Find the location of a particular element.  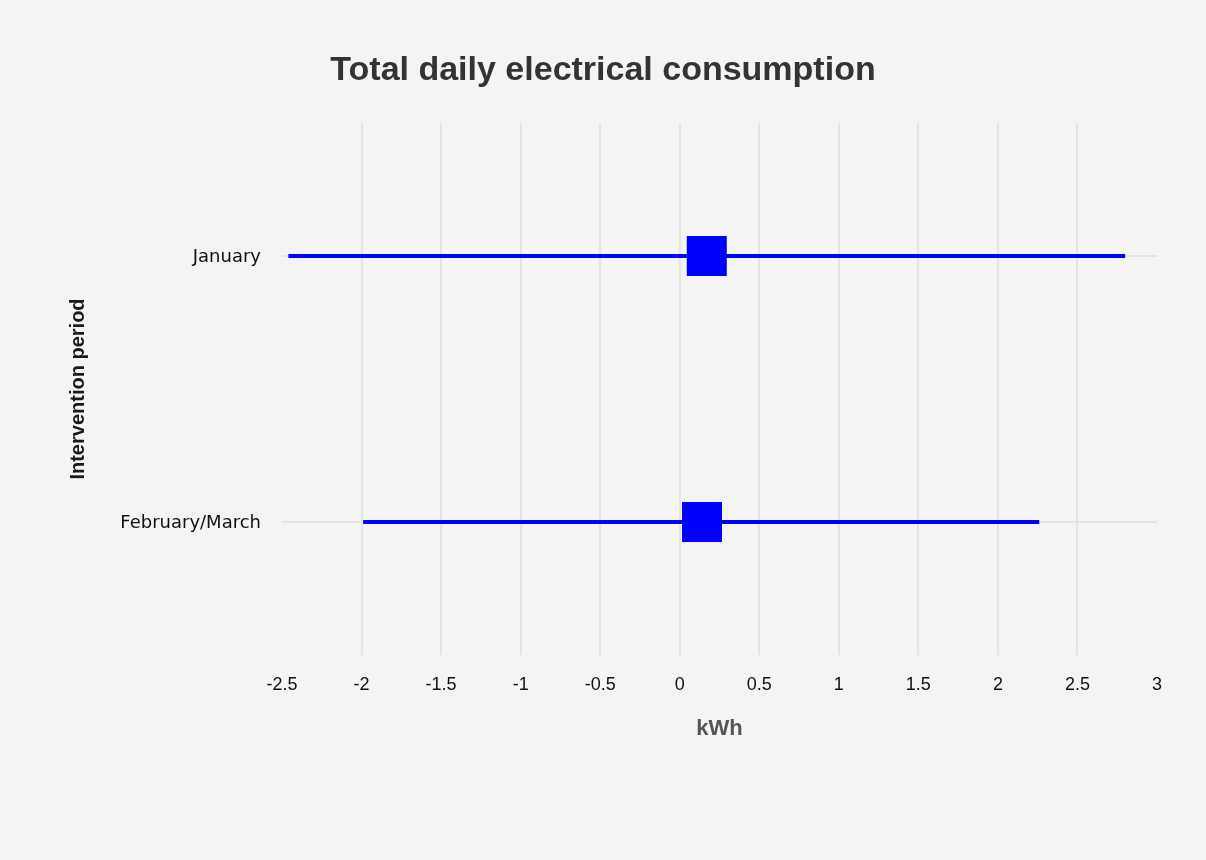

x-tick-label: -2.5 is located at coordinates (282, 684).